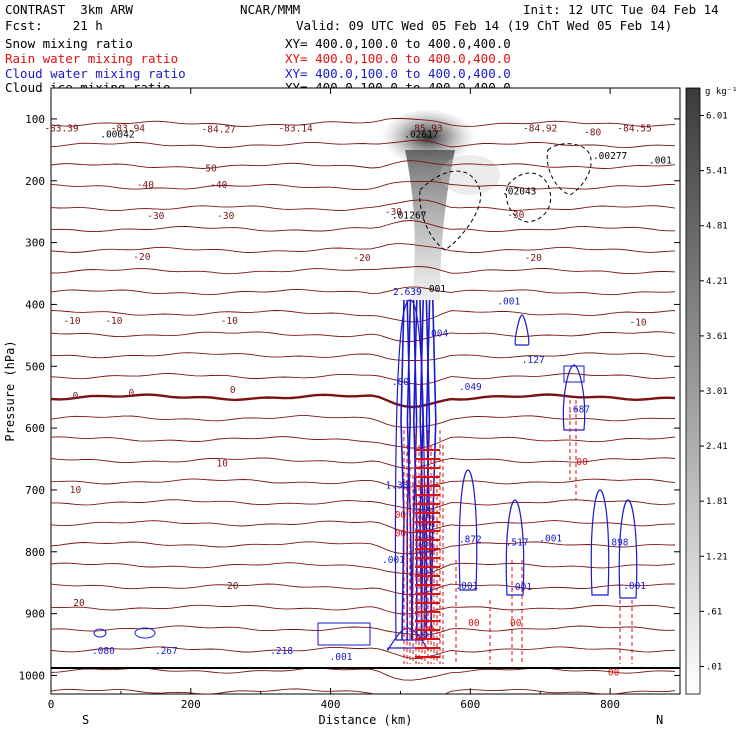 This screenshot has height=740, width=740. I want to click on x-tick-label: 400, so click(331, 704).